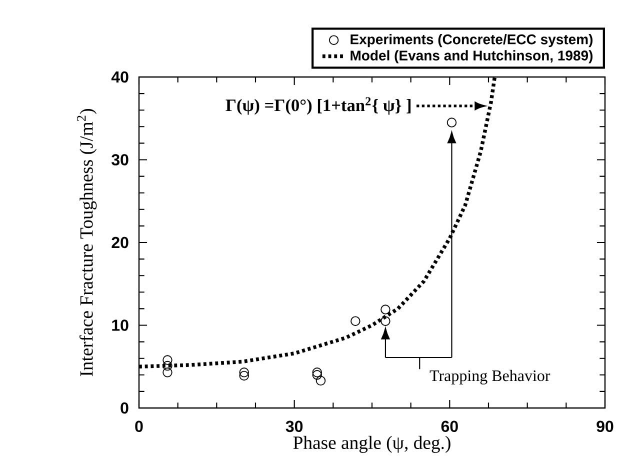  I want to click on y-tick-label: 10, so click(120, 325).